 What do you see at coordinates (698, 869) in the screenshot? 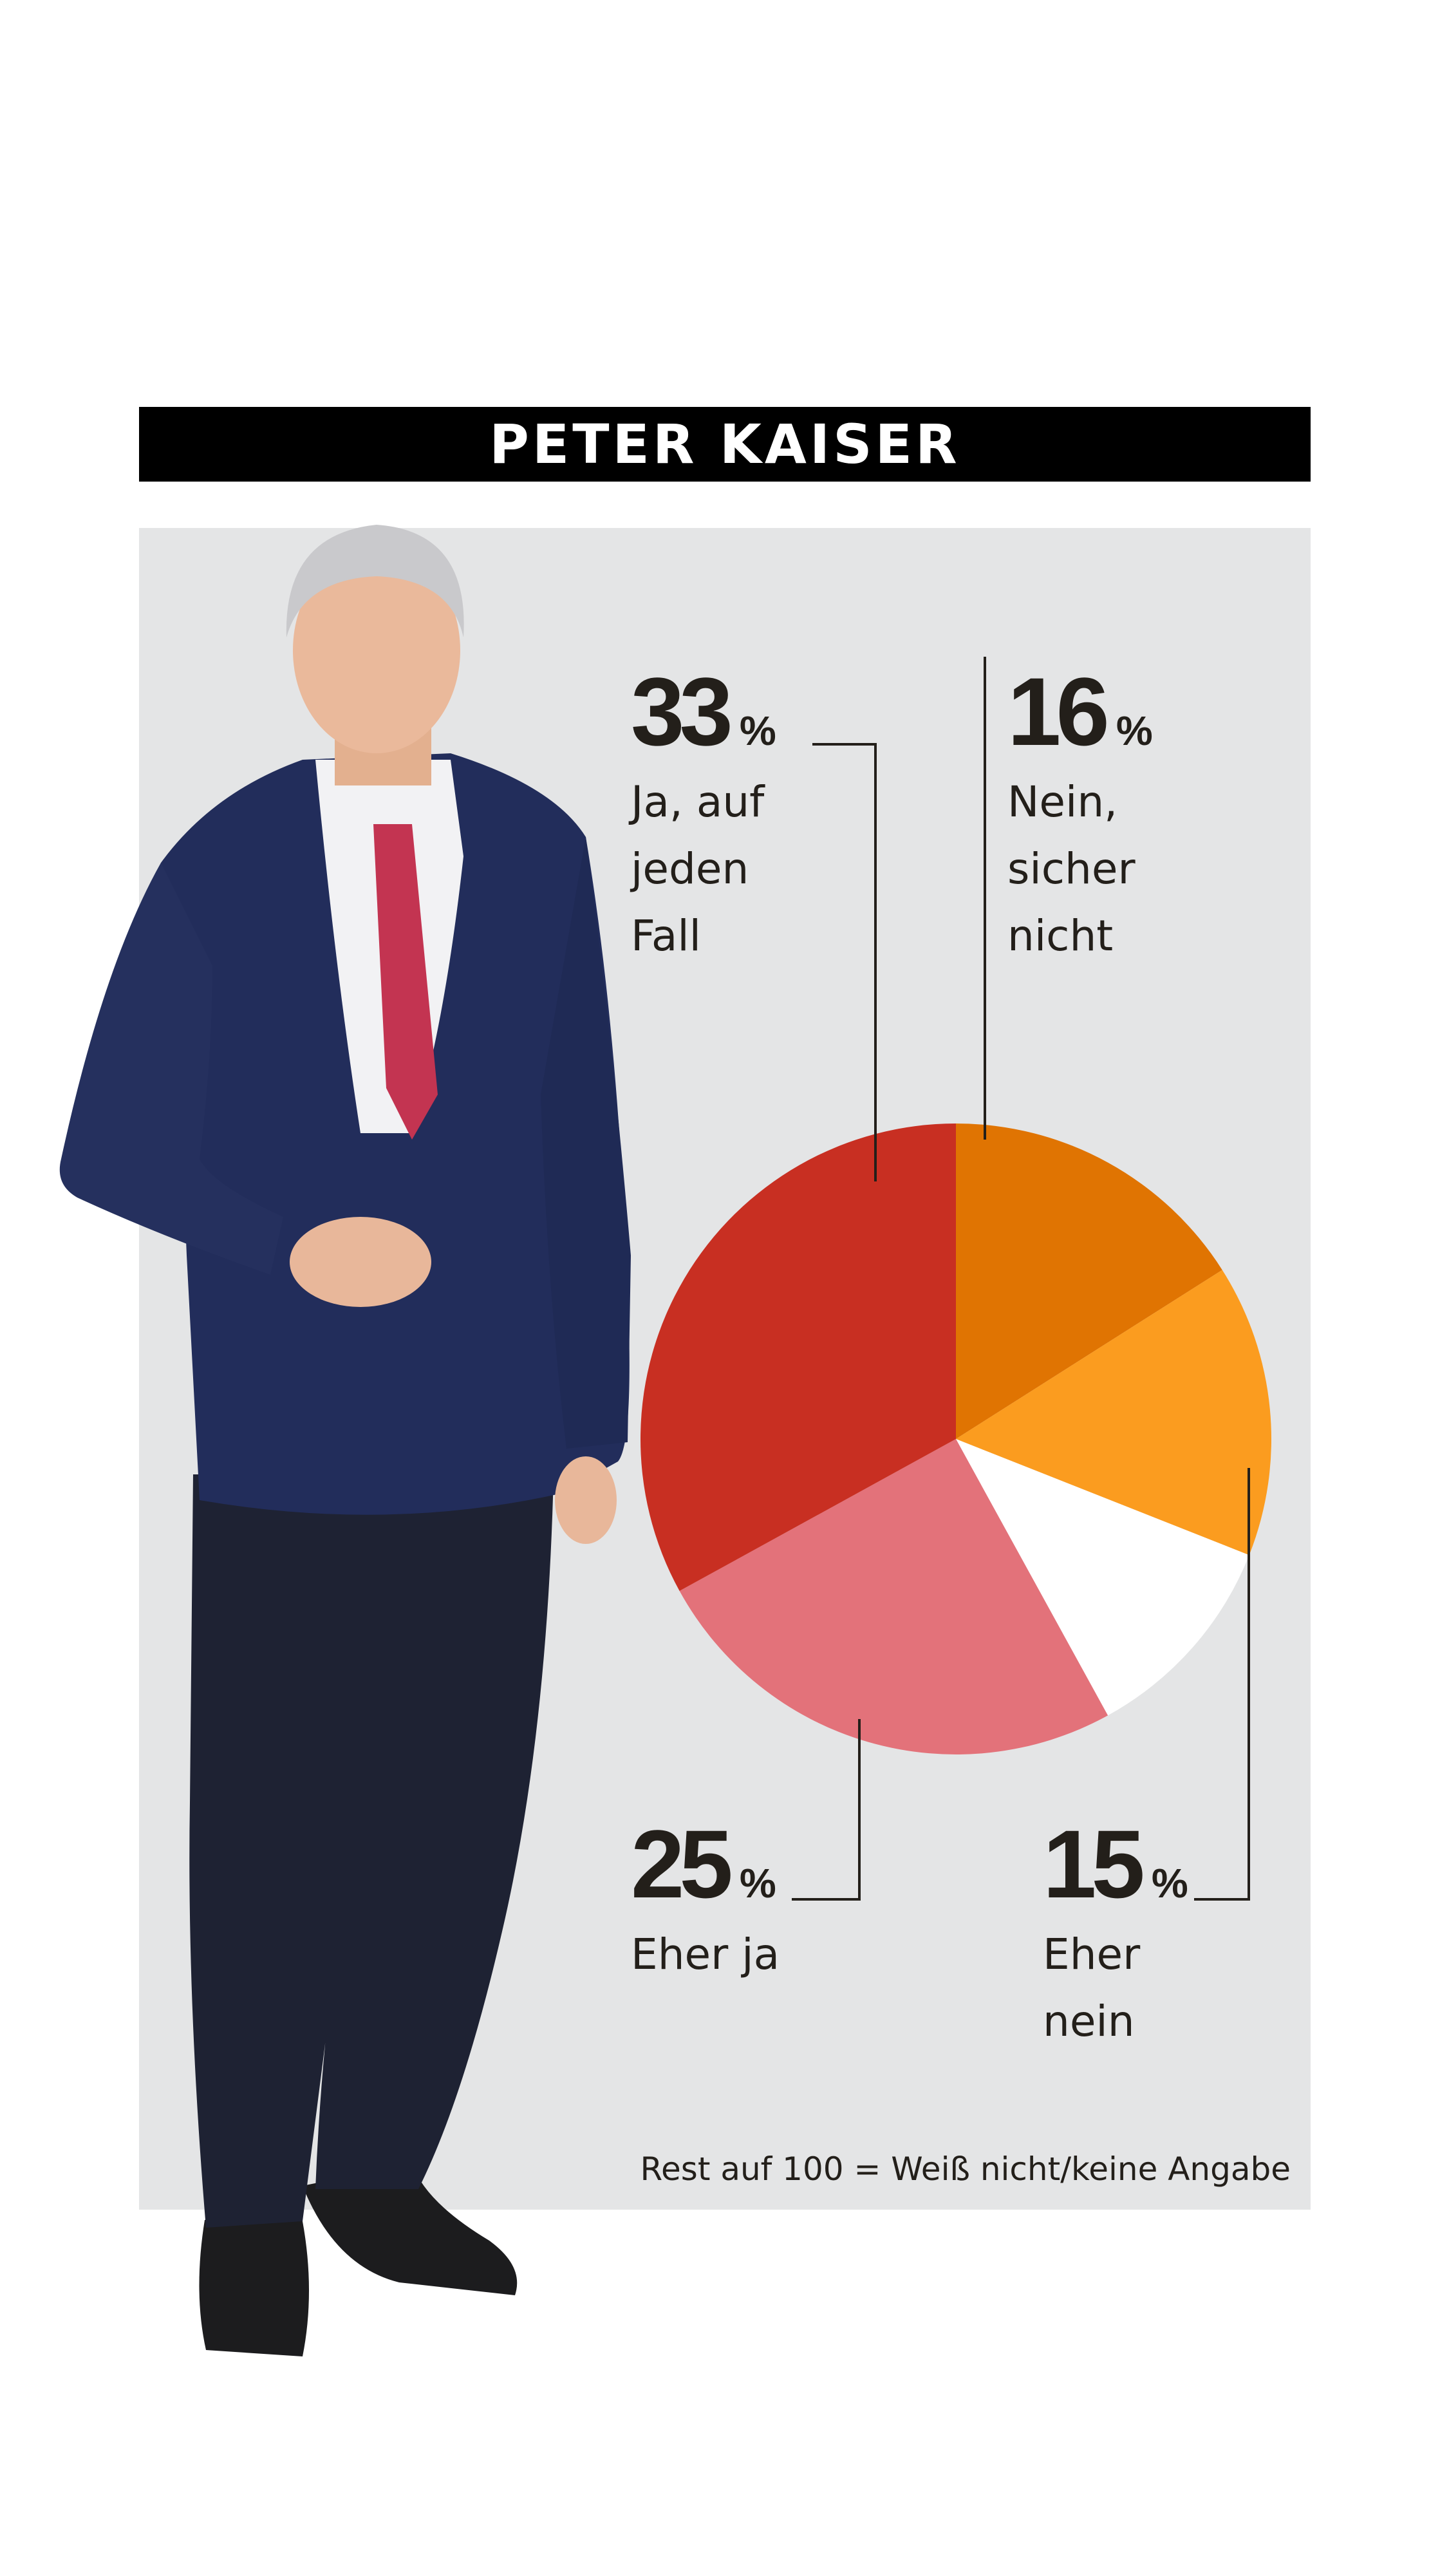
I see `label-text: Ja, auf jeden Fall` at bounding box center [698, 869].